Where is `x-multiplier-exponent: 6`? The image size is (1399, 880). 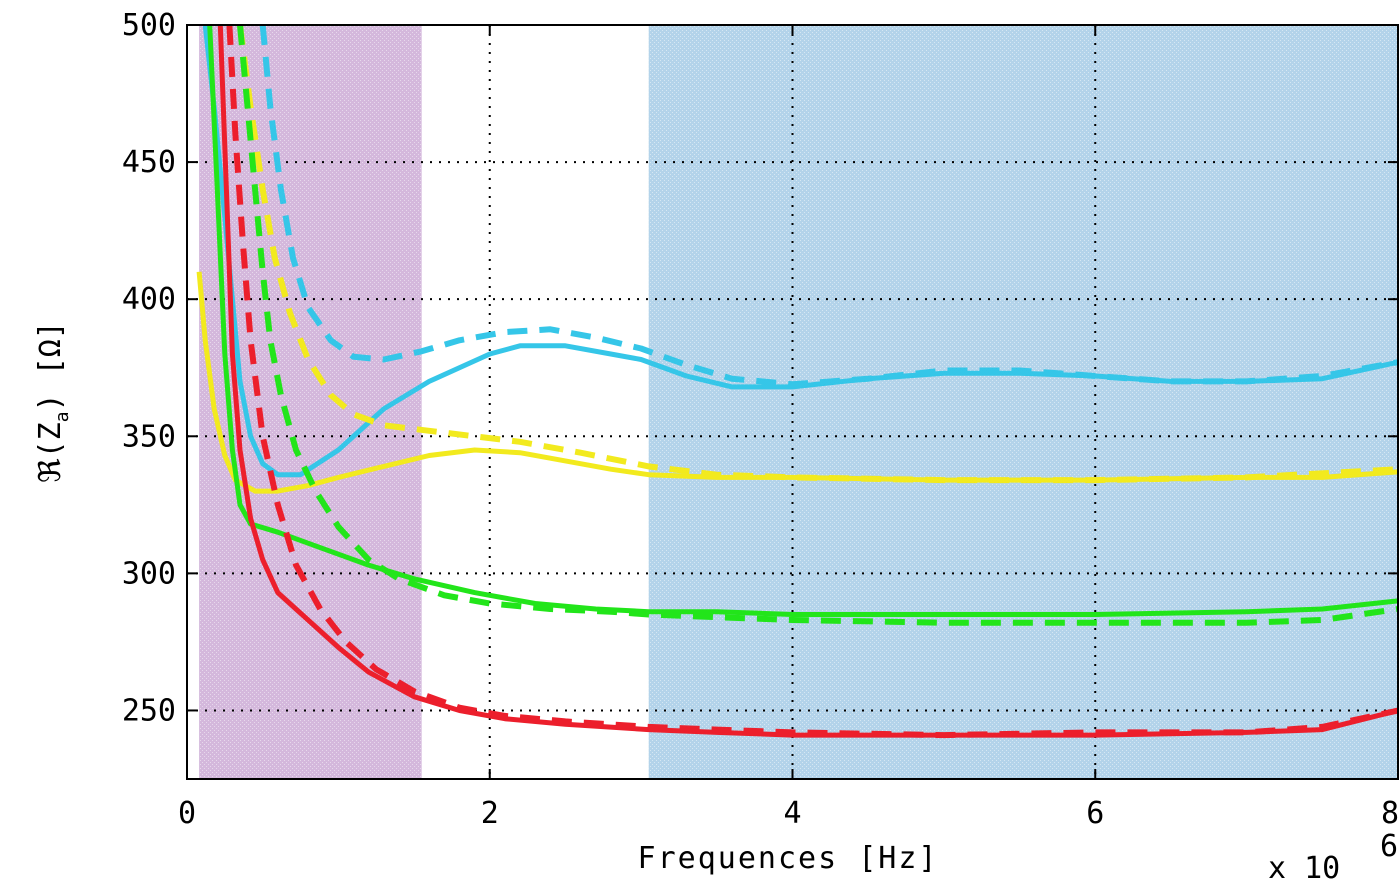
x-multiplier-exponent: 6 is located at coordinates (1389, 846).